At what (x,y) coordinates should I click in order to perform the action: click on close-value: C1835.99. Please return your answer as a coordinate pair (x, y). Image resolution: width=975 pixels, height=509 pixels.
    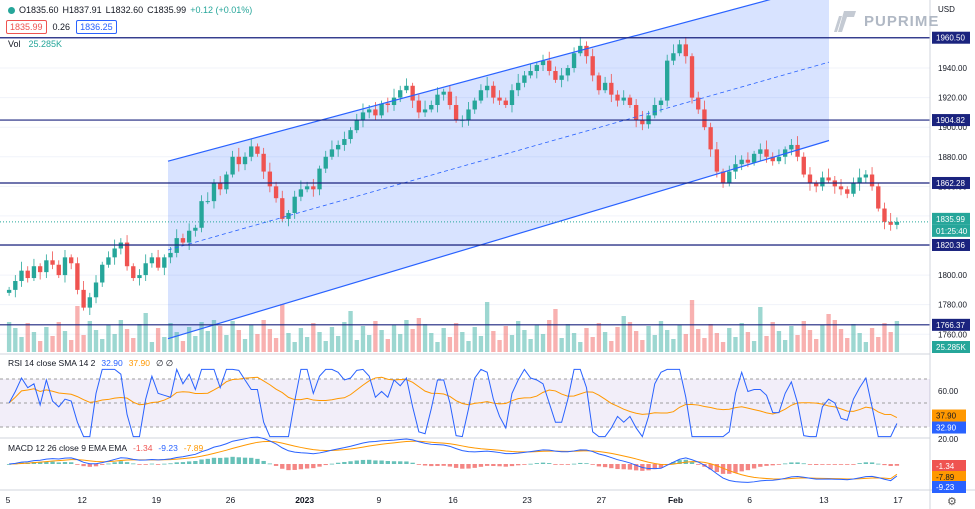
    Looking at the image, I should click on (167, 10).